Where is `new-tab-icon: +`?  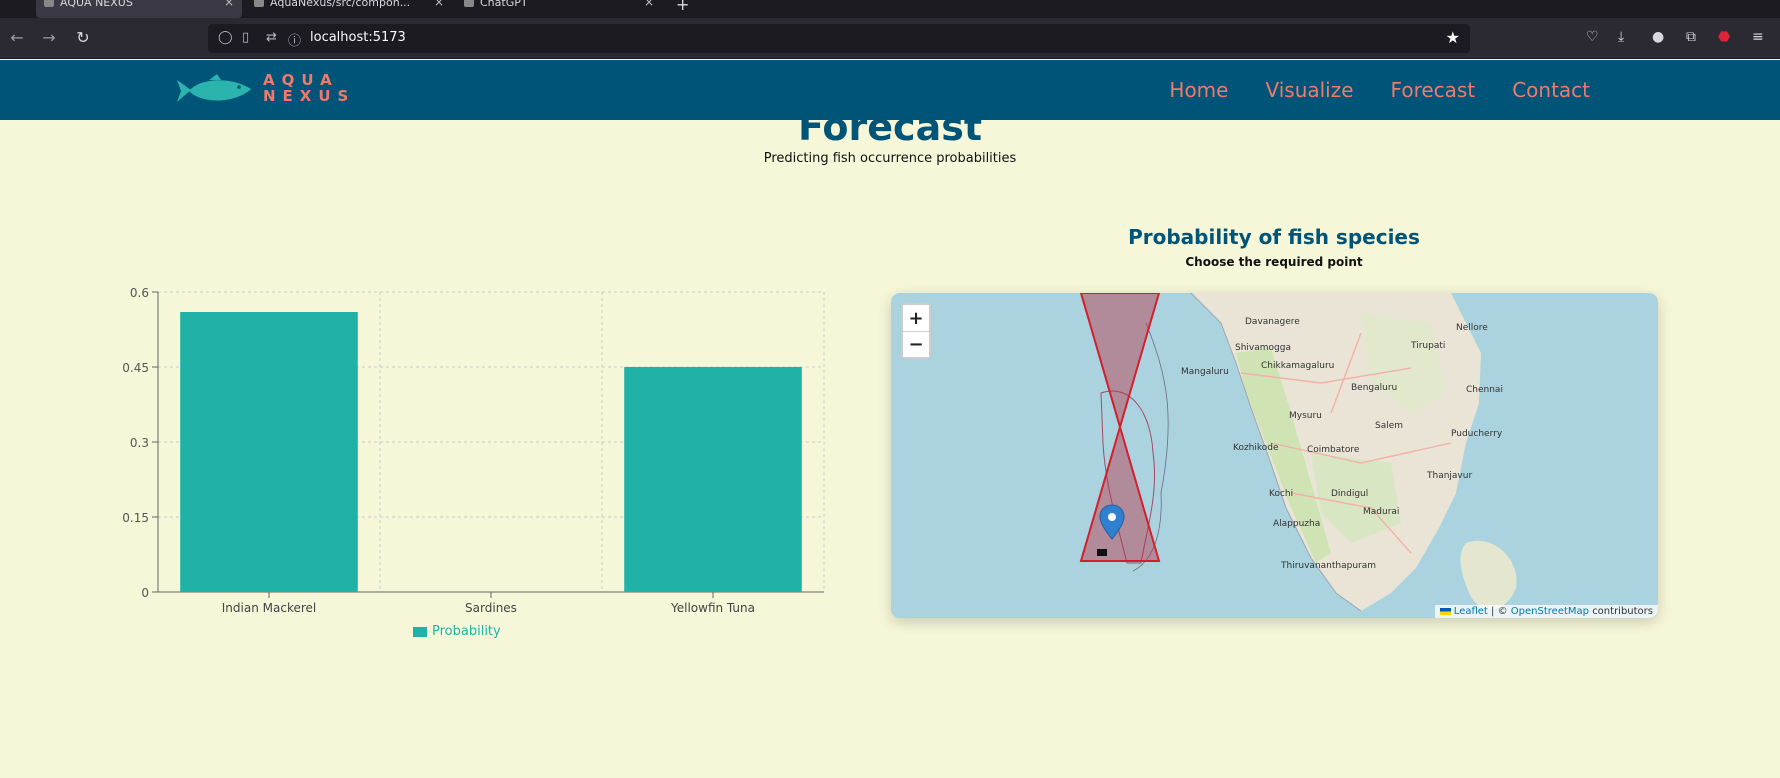 new-tab-icon: + is located at coordinates (683, 7).